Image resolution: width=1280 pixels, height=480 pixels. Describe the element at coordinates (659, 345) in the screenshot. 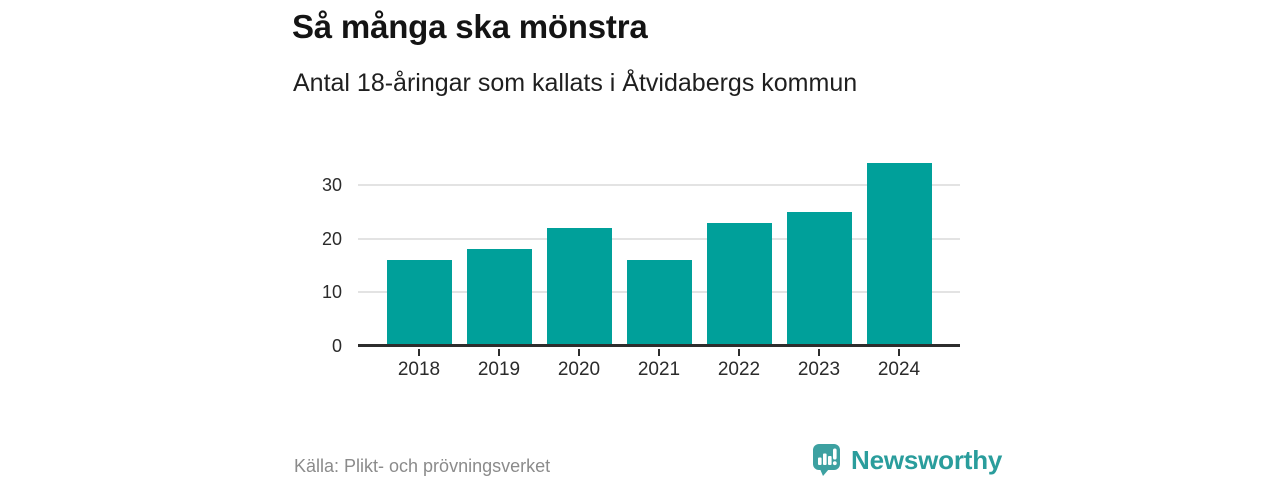

I see `x-axis-line` at that location.